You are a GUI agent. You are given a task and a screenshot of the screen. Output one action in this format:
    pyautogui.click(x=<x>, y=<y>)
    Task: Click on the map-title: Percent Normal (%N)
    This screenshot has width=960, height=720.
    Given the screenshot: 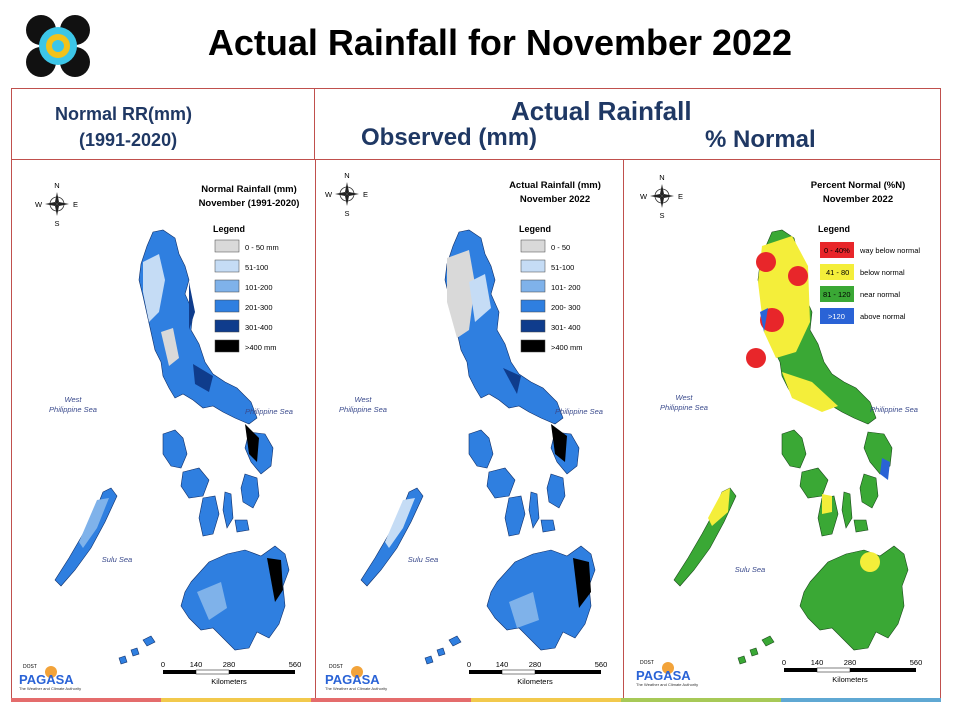 What is the action you would take?
    pyautogui.click(x=858, y=185)
    